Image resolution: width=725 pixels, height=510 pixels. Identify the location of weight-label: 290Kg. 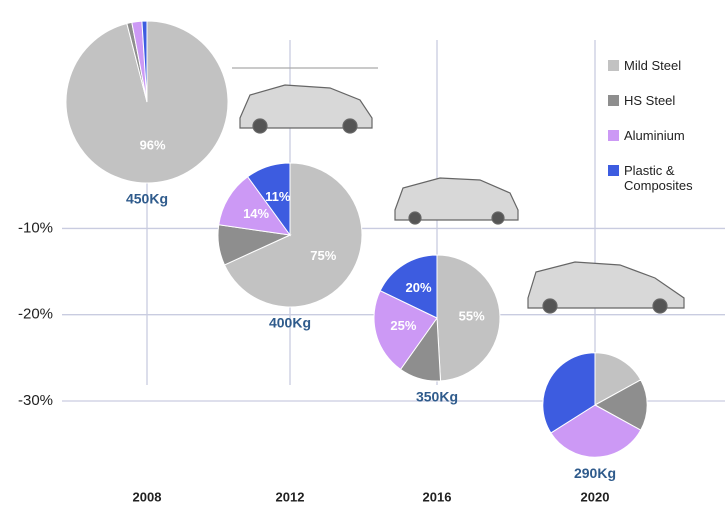
(595, 473).